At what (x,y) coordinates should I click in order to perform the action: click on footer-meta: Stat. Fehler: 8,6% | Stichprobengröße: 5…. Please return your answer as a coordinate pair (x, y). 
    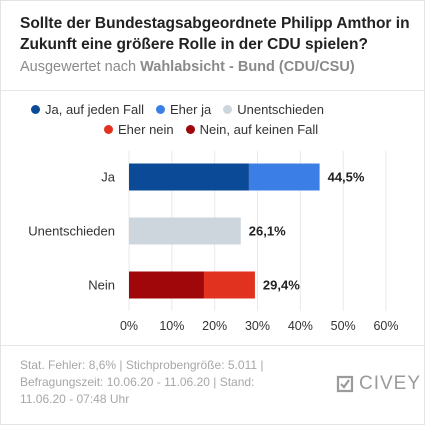
    Looking at the image, I should click on (170, 382).